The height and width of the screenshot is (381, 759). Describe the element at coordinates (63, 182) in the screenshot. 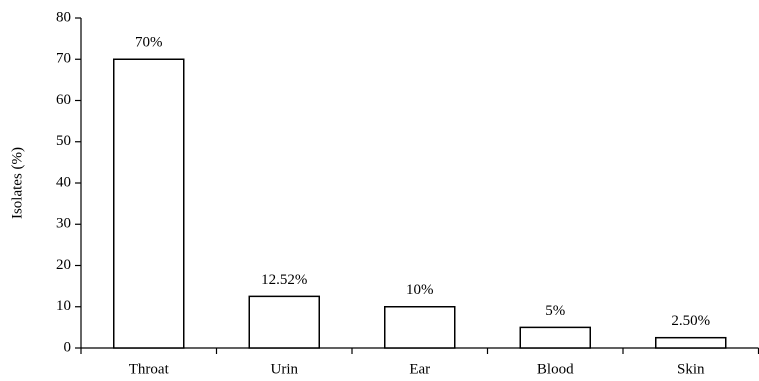

I see `y-tick-label: 40` at that location.